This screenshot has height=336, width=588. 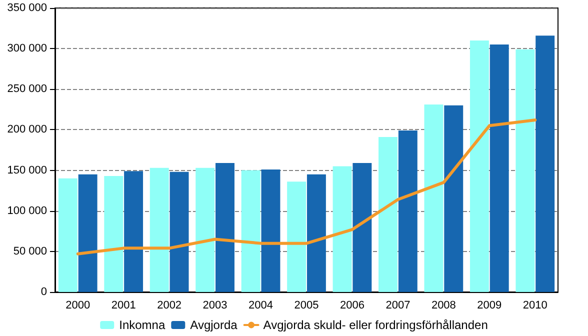 What do you see at coordinates (30, 251) in the screenshot?
I see `y-tick-label: 50 000` at bounding box center [30, 251].